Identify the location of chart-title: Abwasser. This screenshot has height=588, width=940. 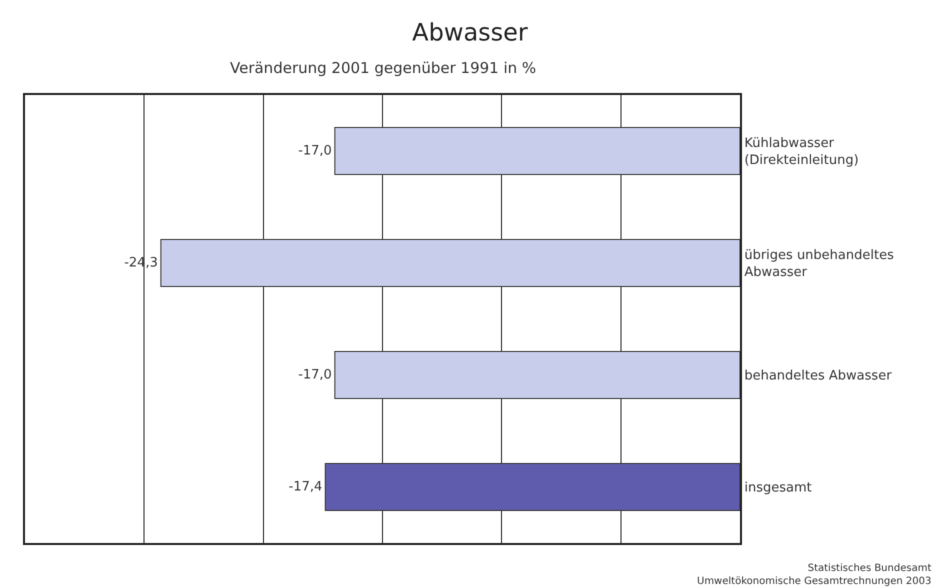
(470, 32).